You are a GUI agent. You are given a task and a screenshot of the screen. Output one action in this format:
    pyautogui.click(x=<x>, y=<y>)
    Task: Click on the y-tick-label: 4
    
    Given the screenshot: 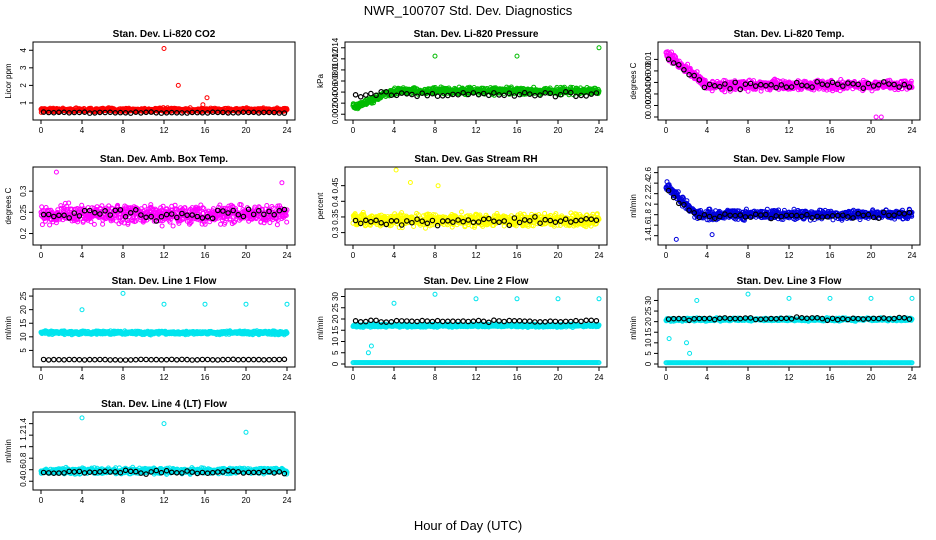 What is the action you would take?
    pyautogui.click(x=23, y=49)
    